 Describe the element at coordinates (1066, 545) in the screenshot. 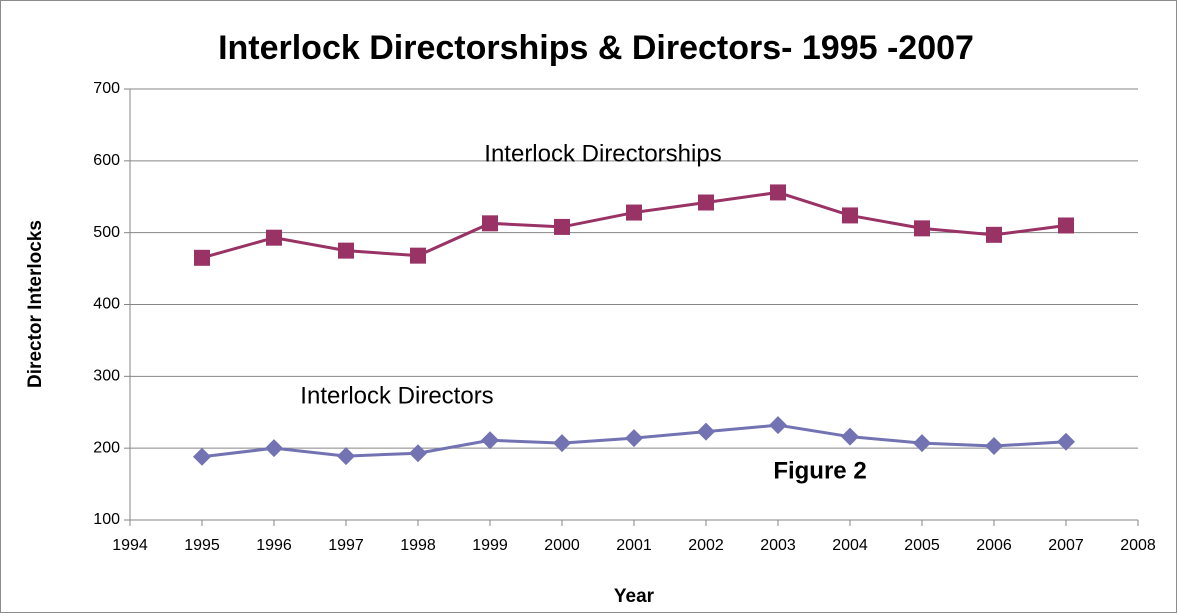

I see `x-tick-label: 2007` at that location.